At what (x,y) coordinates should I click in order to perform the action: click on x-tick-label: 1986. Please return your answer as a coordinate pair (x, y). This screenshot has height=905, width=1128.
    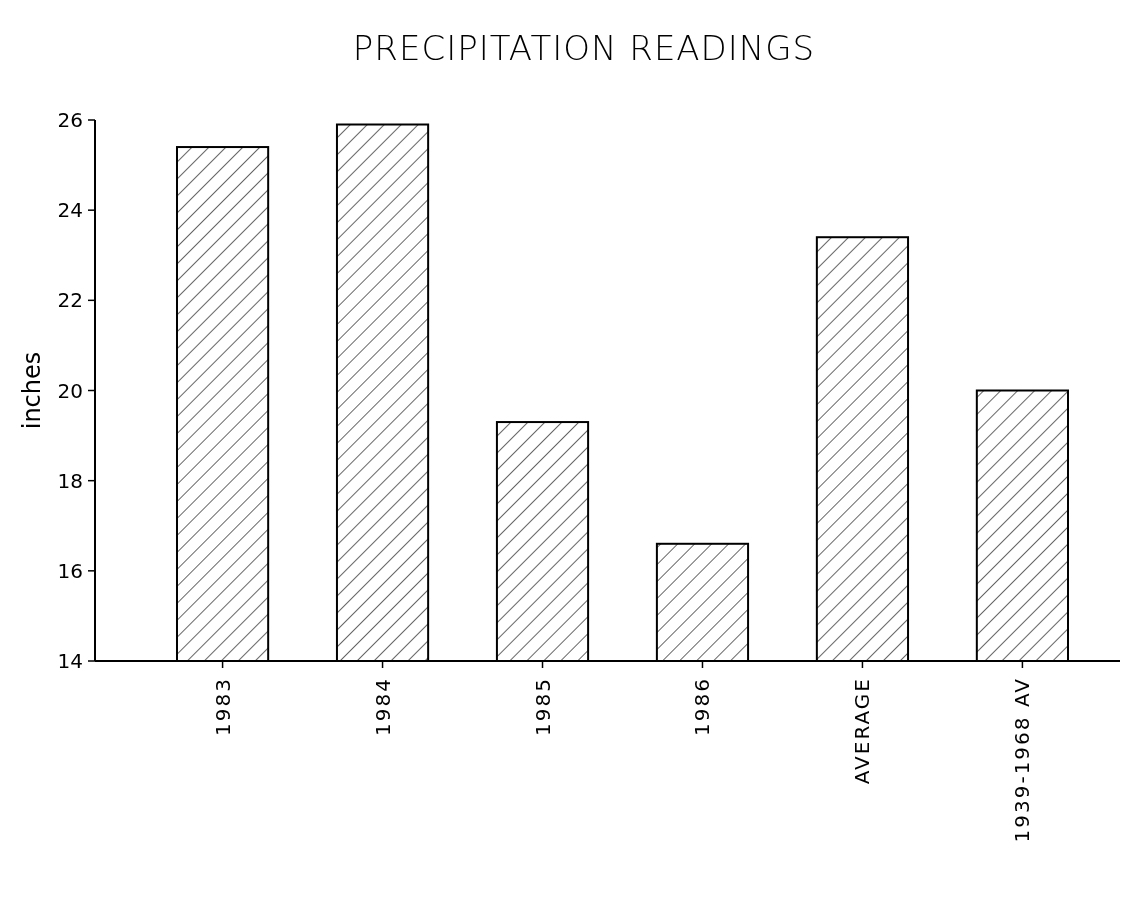
    Looking at the image, I should click on (702, 706).